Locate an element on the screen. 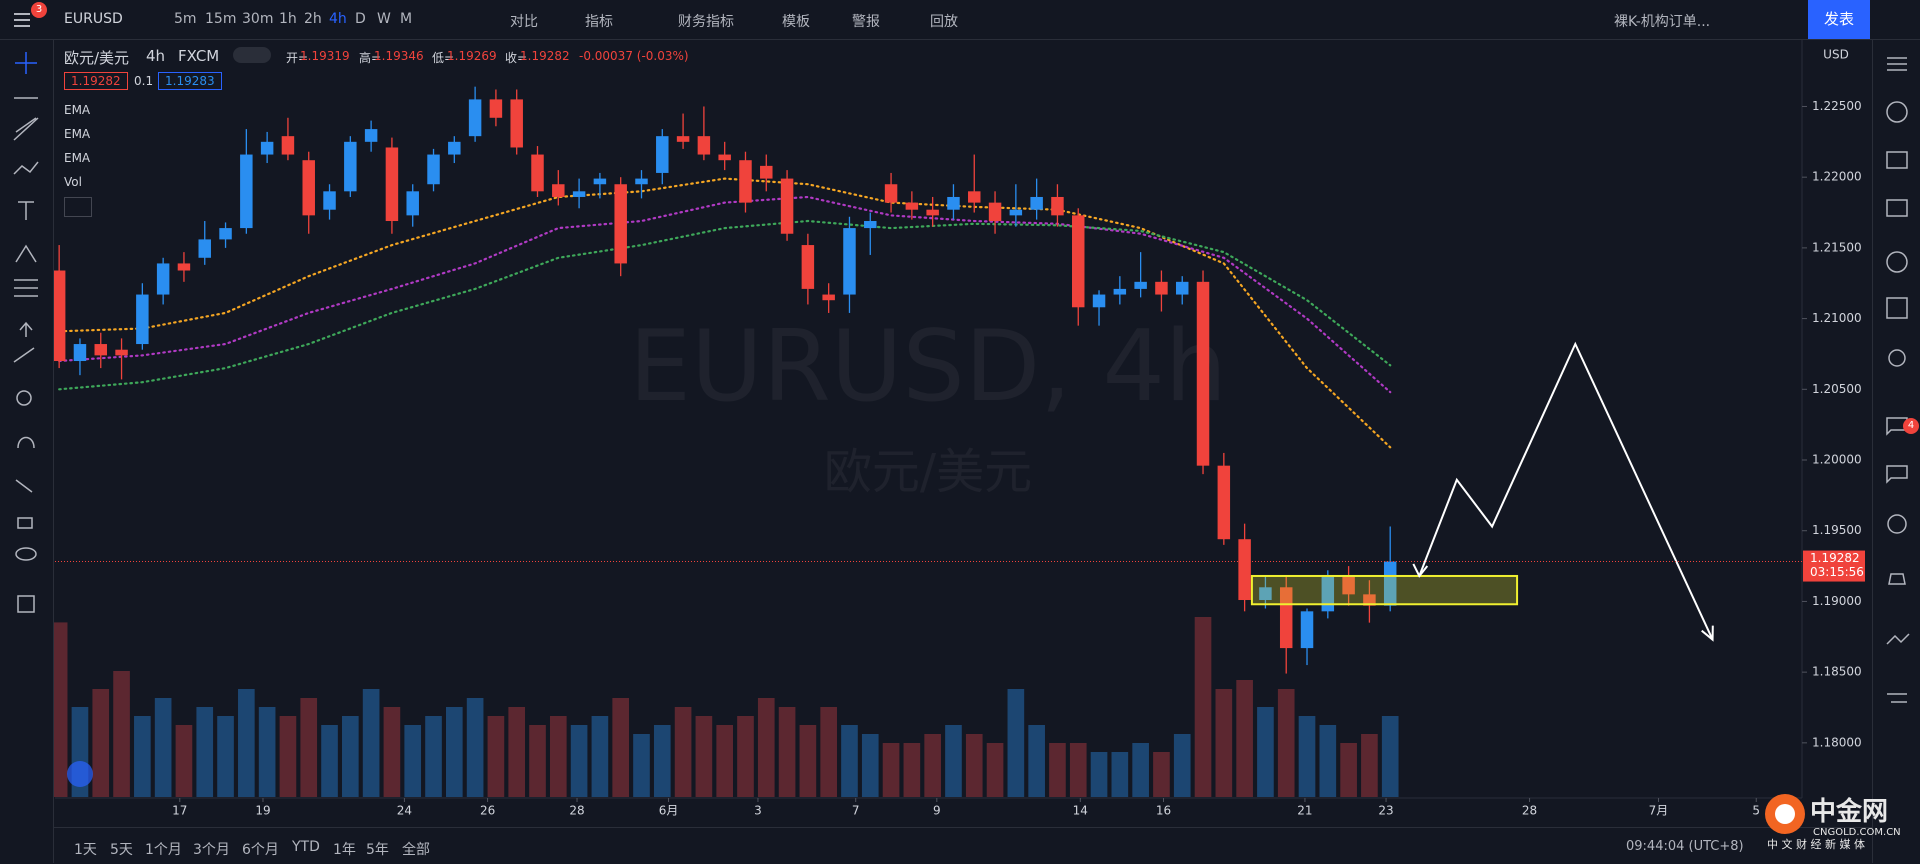  y-tick-label: 1.18500 is located at coordinates (1837, 672).